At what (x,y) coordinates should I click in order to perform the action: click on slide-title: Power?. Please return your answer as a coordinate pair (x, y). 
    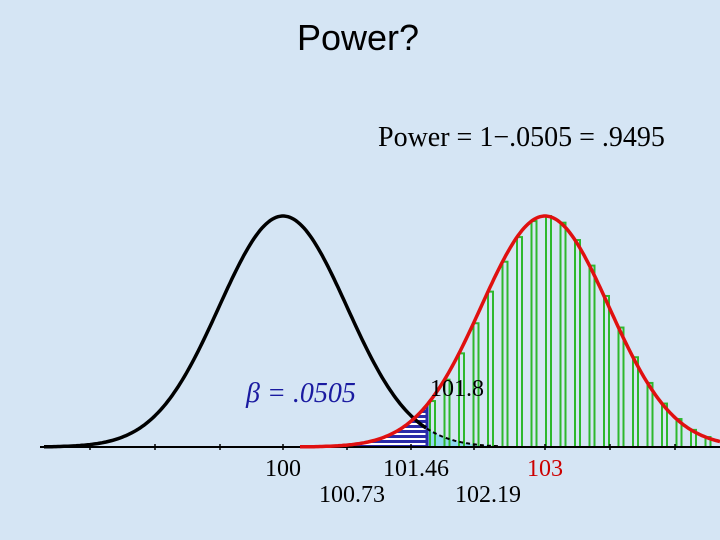
    Looking at the image, I should click on (358, 37).